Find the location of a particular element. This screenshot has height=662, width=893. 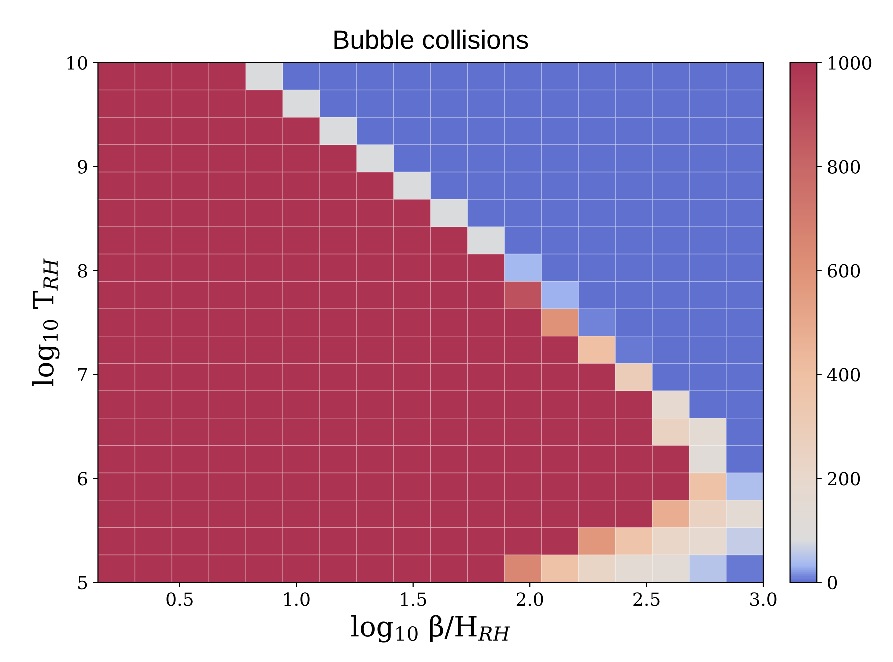

color-bar-label: 1000 is located at coordinates (850, 63).